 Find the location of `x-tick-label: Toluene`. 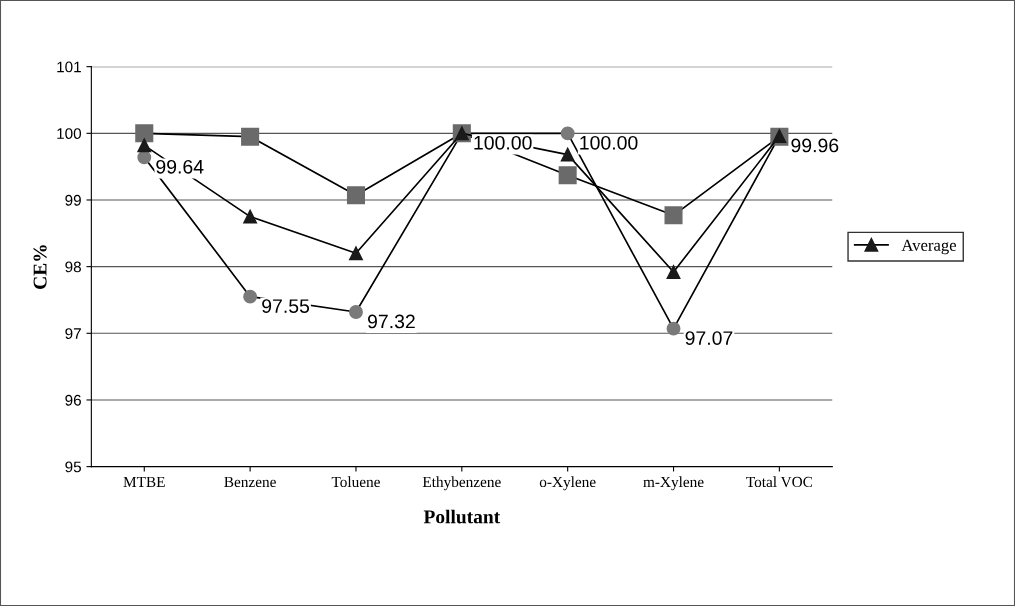

x-tick-label: Toluene is located at coordinates (355, 482).